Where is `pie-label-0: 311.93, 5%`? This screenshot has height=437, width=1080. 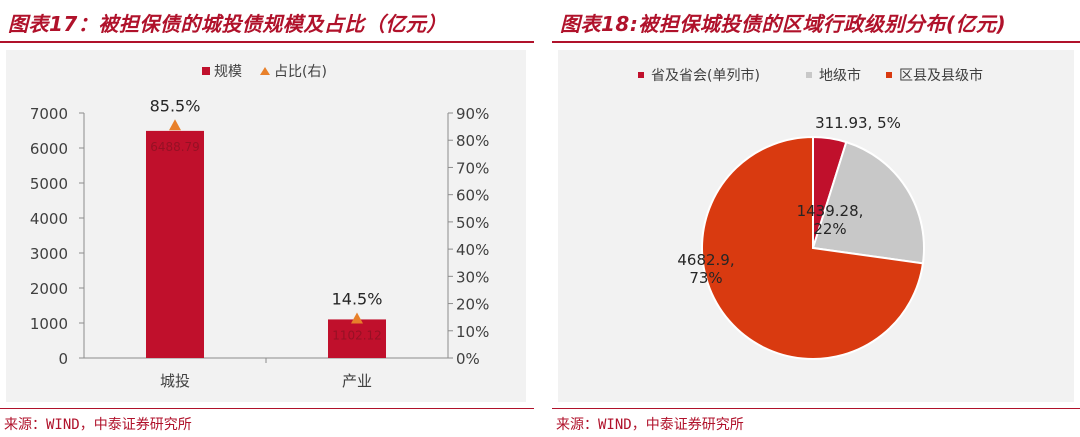 pie-label-0: 311.93, 5% is located at coordinates (858, 123).